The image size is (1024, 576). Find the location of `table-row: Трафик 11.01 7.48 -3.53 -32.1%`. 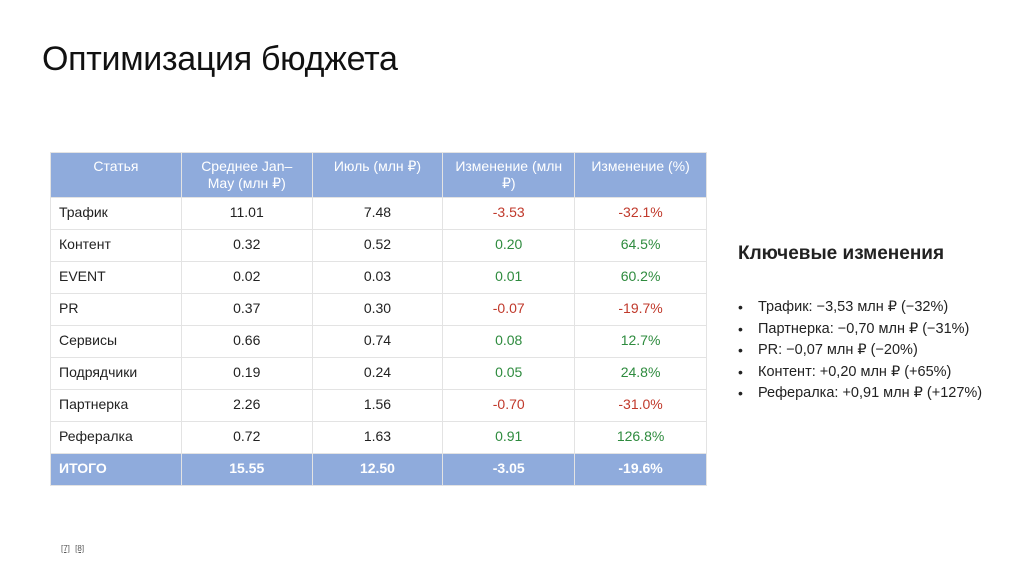

table-row: Трафик 11.01 7.48 -3.53 -32.1% is located at coordinates (378, 213).